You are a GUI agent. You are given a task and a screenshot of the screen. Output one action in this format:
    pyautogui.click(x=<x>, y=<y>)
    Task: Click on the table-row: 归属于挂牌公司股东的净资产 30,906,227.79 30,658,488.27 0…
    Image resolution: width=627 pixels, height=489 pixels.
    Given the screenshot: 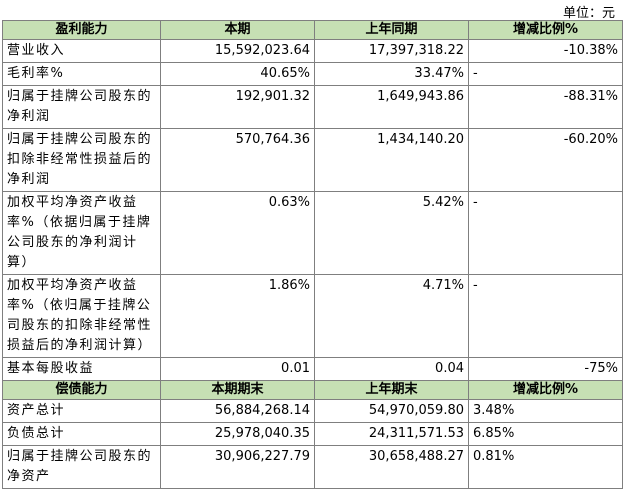 What is the action you would take?
    pyautogui.click(x=312, y=467)
    